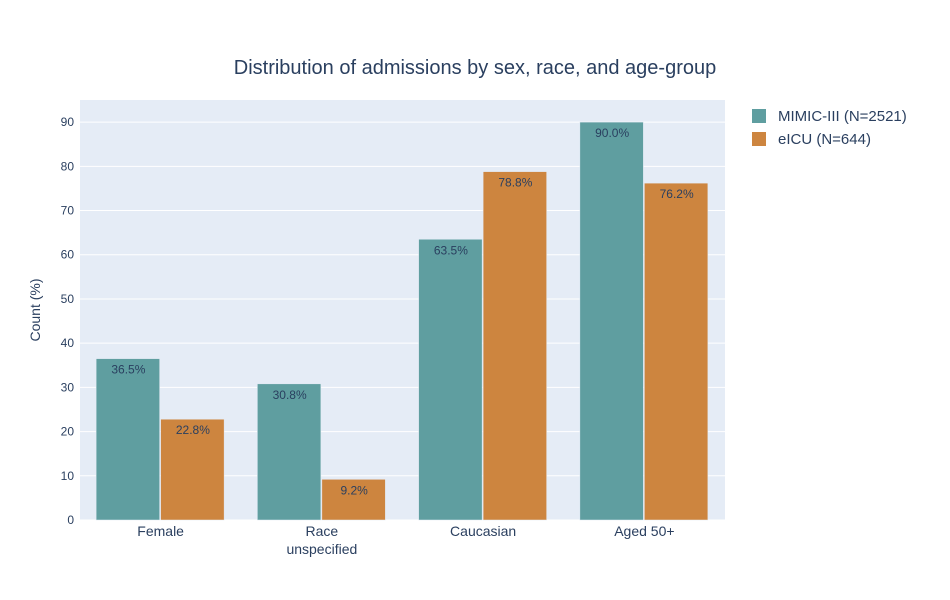 The width and height of the screenshot is (950, 600). I want to click on y-tick-labels: 0 10 20 30 40 50 60 70 80 90, so click(68, 321).